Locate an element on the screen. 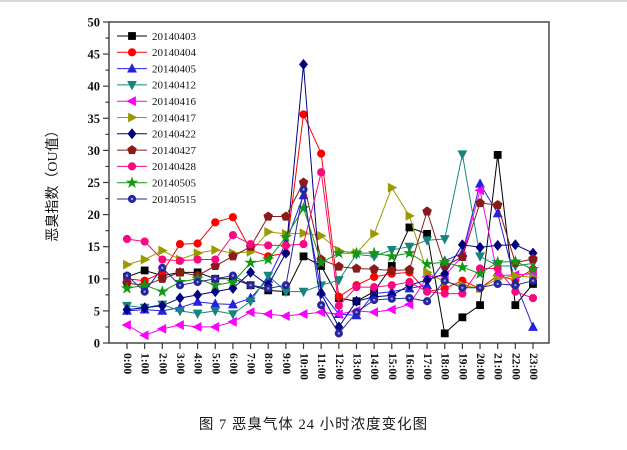  legend-item-20140515: 20140515 is located at coordinates (157, 200).